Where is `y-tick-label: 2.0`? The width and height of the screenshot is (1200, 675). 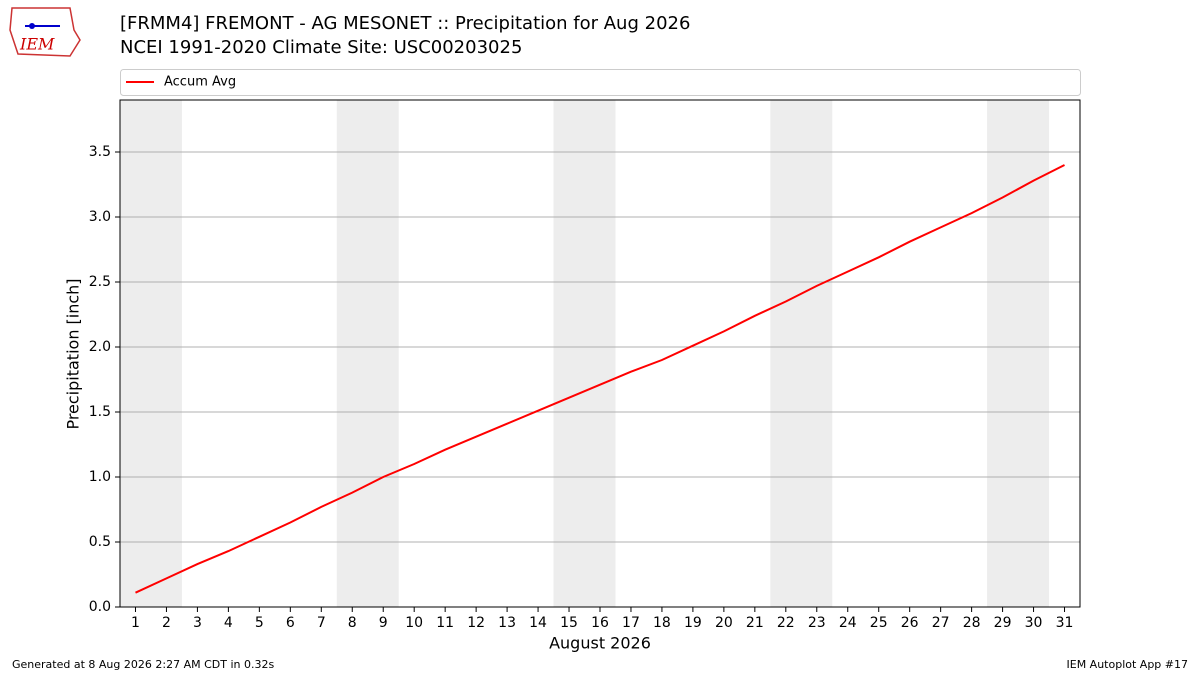
y-tick-label: 2.0 is located at coordinates (100, 347).